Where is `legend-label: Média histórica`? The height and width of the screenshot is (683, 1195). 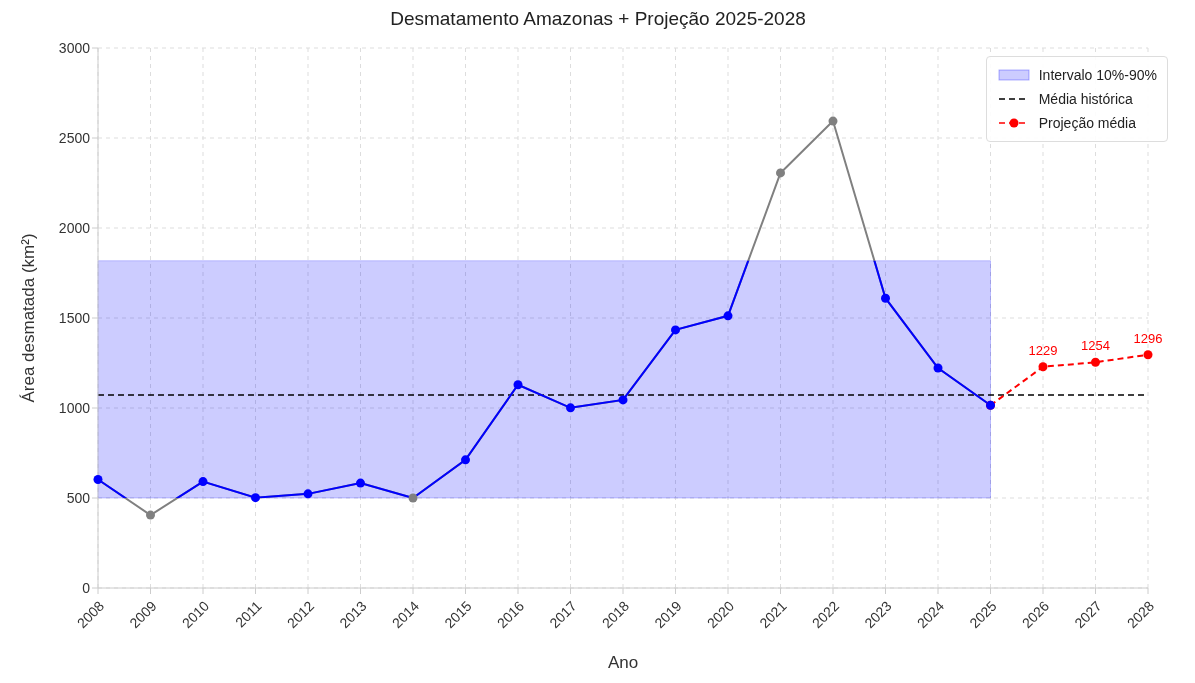 legend-label: Média histórica is located at coordinates (1085, 99).